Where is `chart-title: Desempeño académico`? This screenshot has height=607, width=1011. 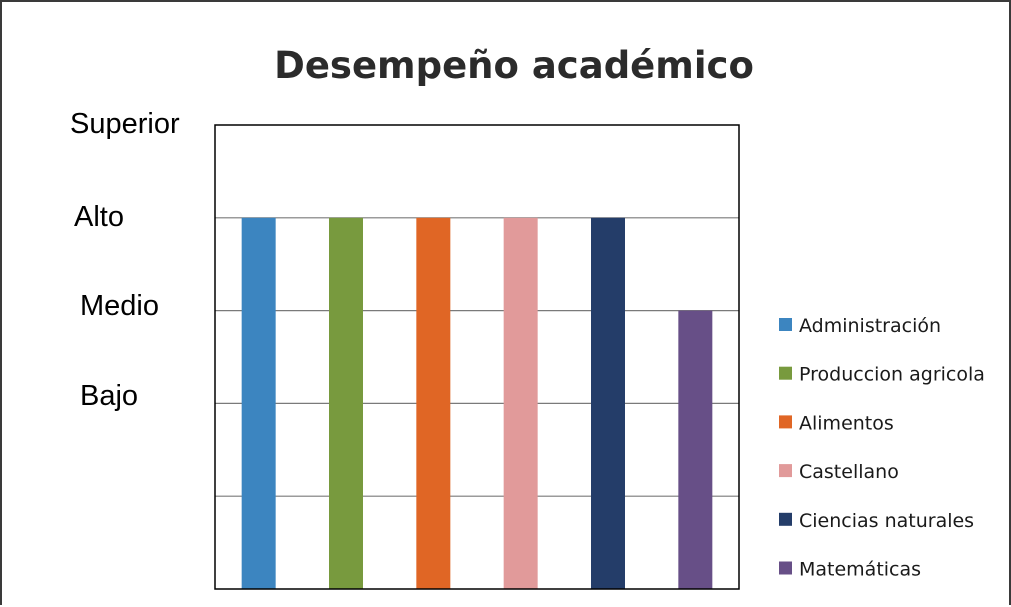 chart-title: Desempeño académico is located at coordinates (514, 65).